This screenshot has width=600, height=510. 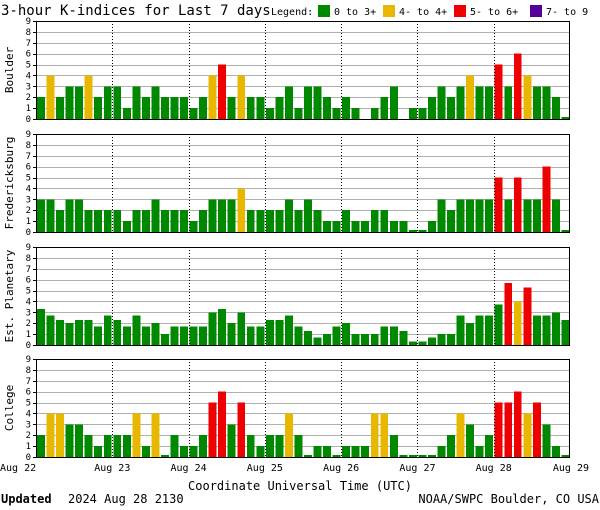 What do you see at coordinates (571, 468) in the screenshot?
I see `x-tick-label: Aug 29` at bounding box center [571, 468].